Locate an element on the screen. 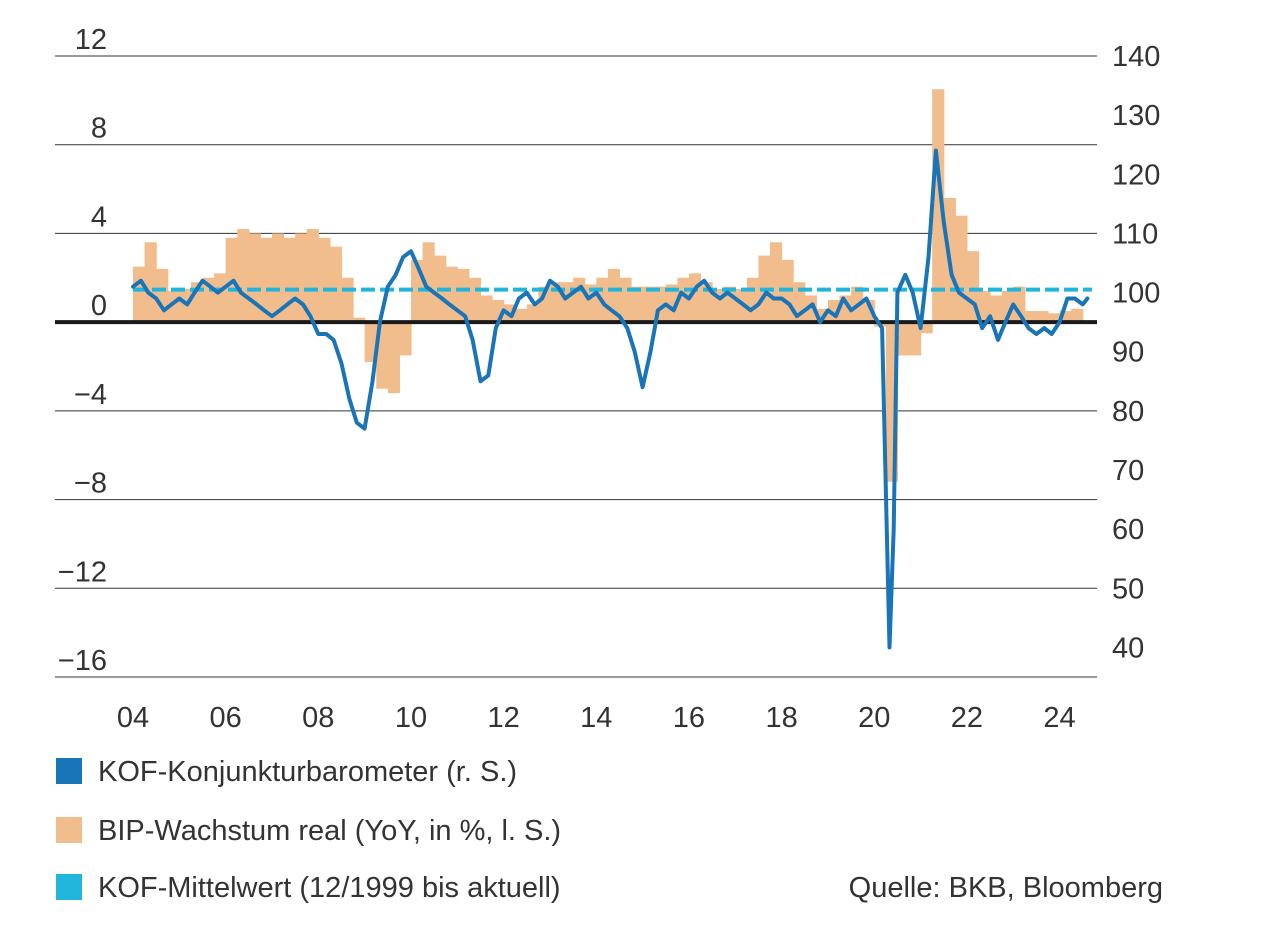 This screenshot has height=926, width=1281. y-left-tick-label: −12 is located at coordinates (82, 572).